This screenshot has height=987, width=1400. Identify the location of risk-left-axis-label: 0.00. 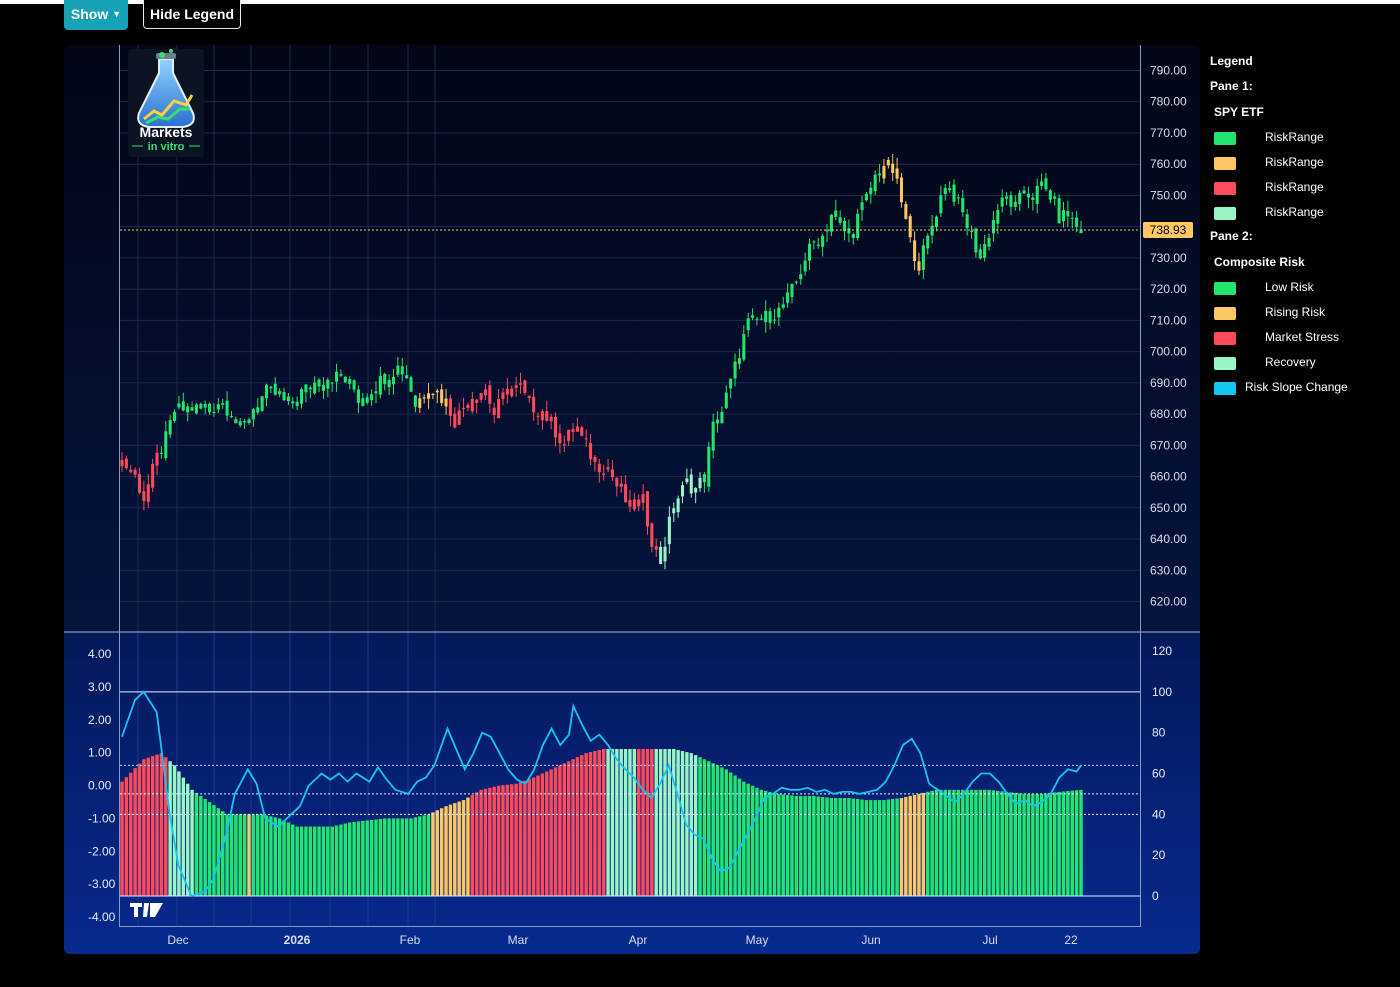
(100, 786).